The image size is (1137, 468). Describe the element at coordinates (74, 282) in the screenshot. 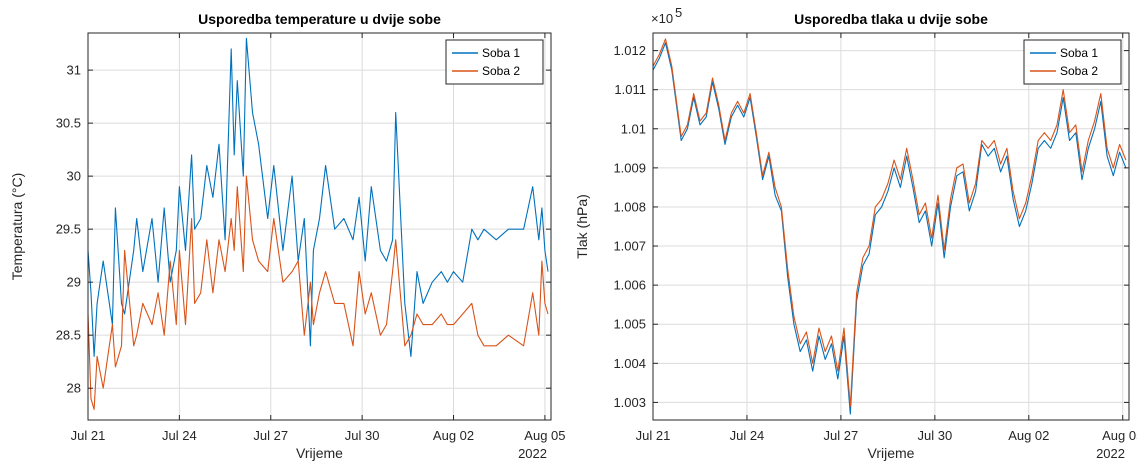

I see `temp-y-tick-label: 29` at that location.